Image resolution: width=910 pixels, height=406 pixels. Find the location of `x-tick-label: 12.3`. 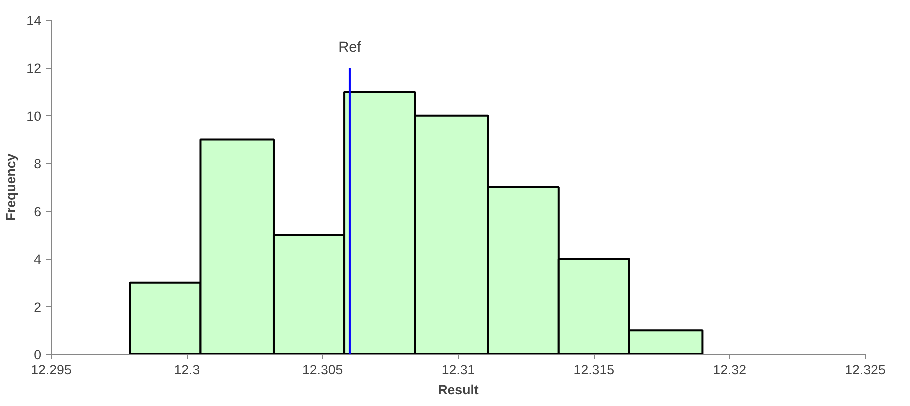

x-tick-label: 12.3 is located at coordinates (187, 370).